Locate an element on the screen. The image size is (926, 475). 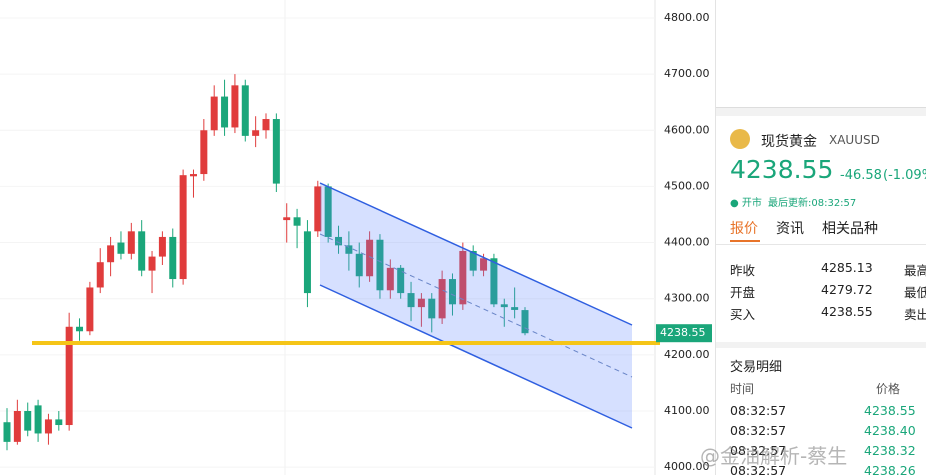
last-price-label: 4238.55 is located at coordinates (683, 332).